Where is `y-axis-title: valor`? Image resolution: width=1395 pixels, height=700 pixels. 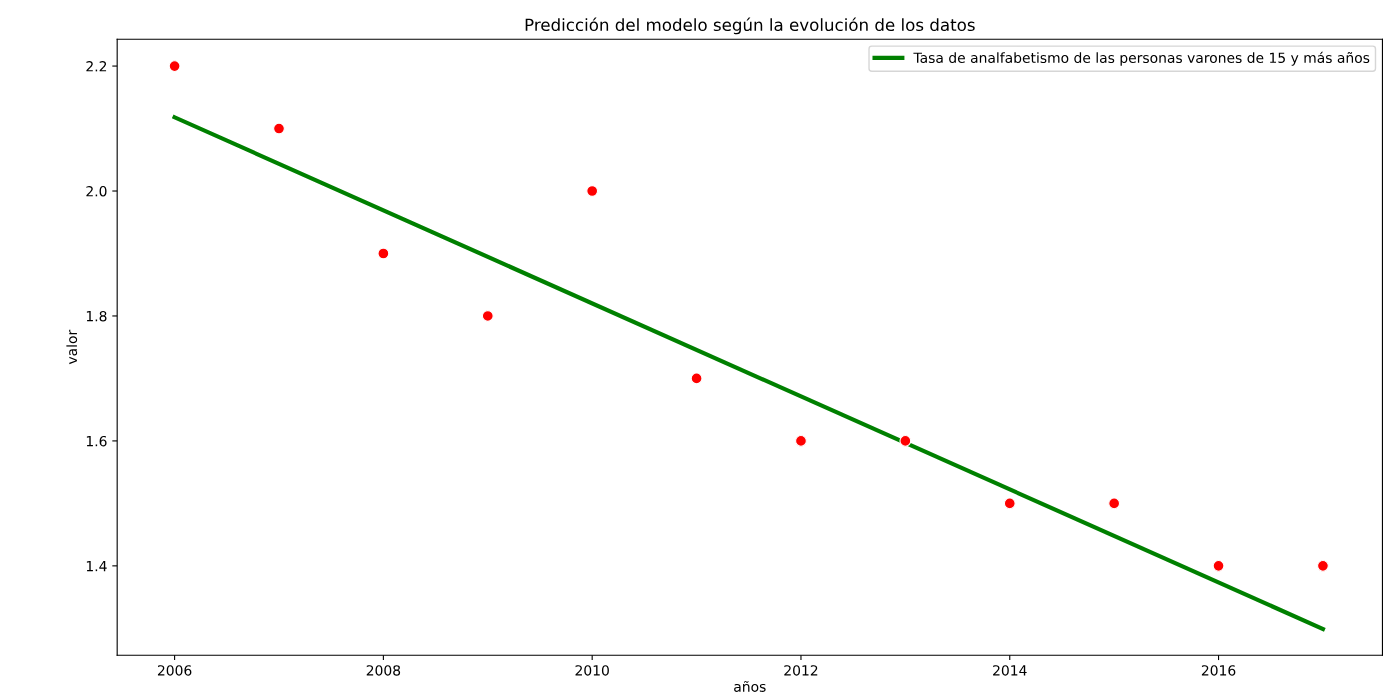
y-axis-title: valor is located at coordinates (72, 347).